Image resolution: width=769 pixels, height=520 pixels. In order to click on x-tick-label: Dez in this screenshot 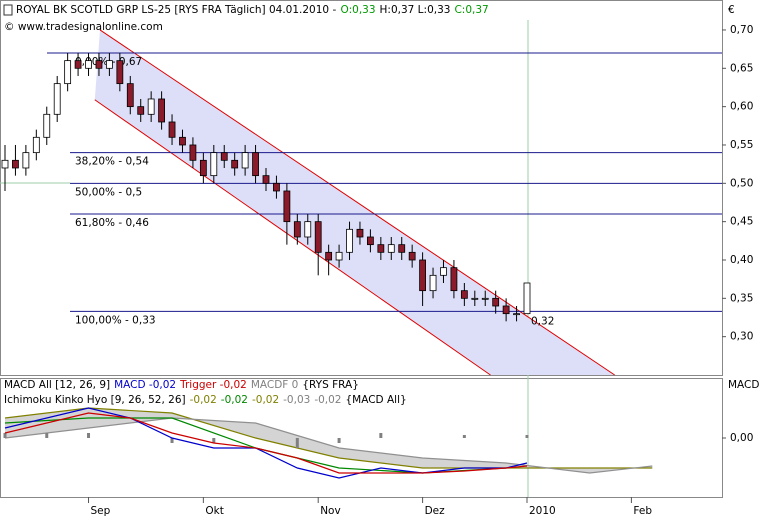, I will do `click(435, 511)`.